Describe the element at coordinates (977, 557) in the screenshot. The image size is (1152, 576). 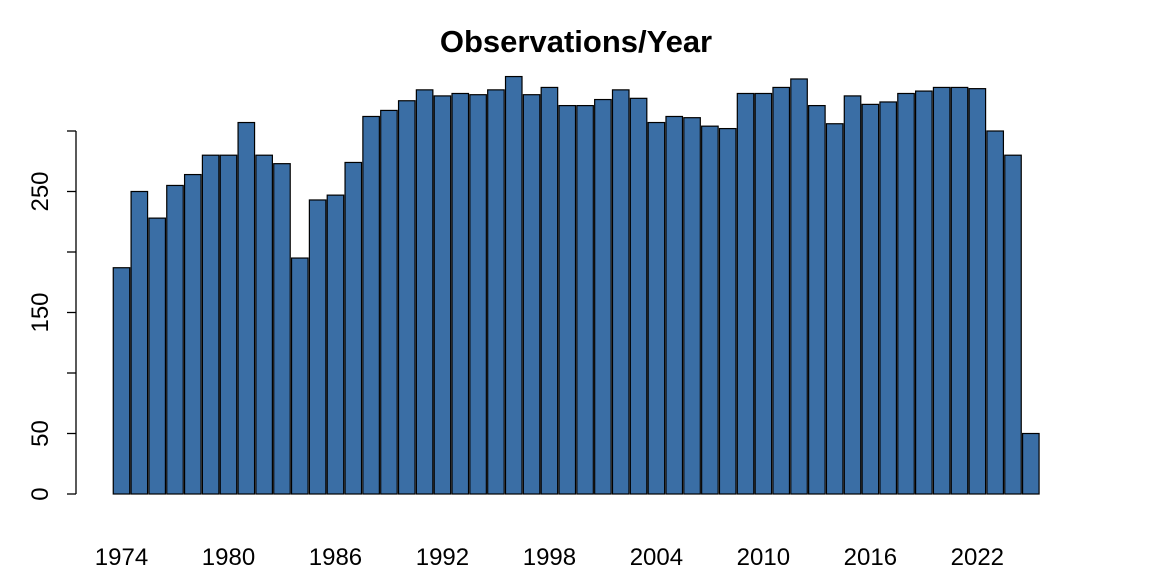
I see `x-tick-label: 2022` at that location.